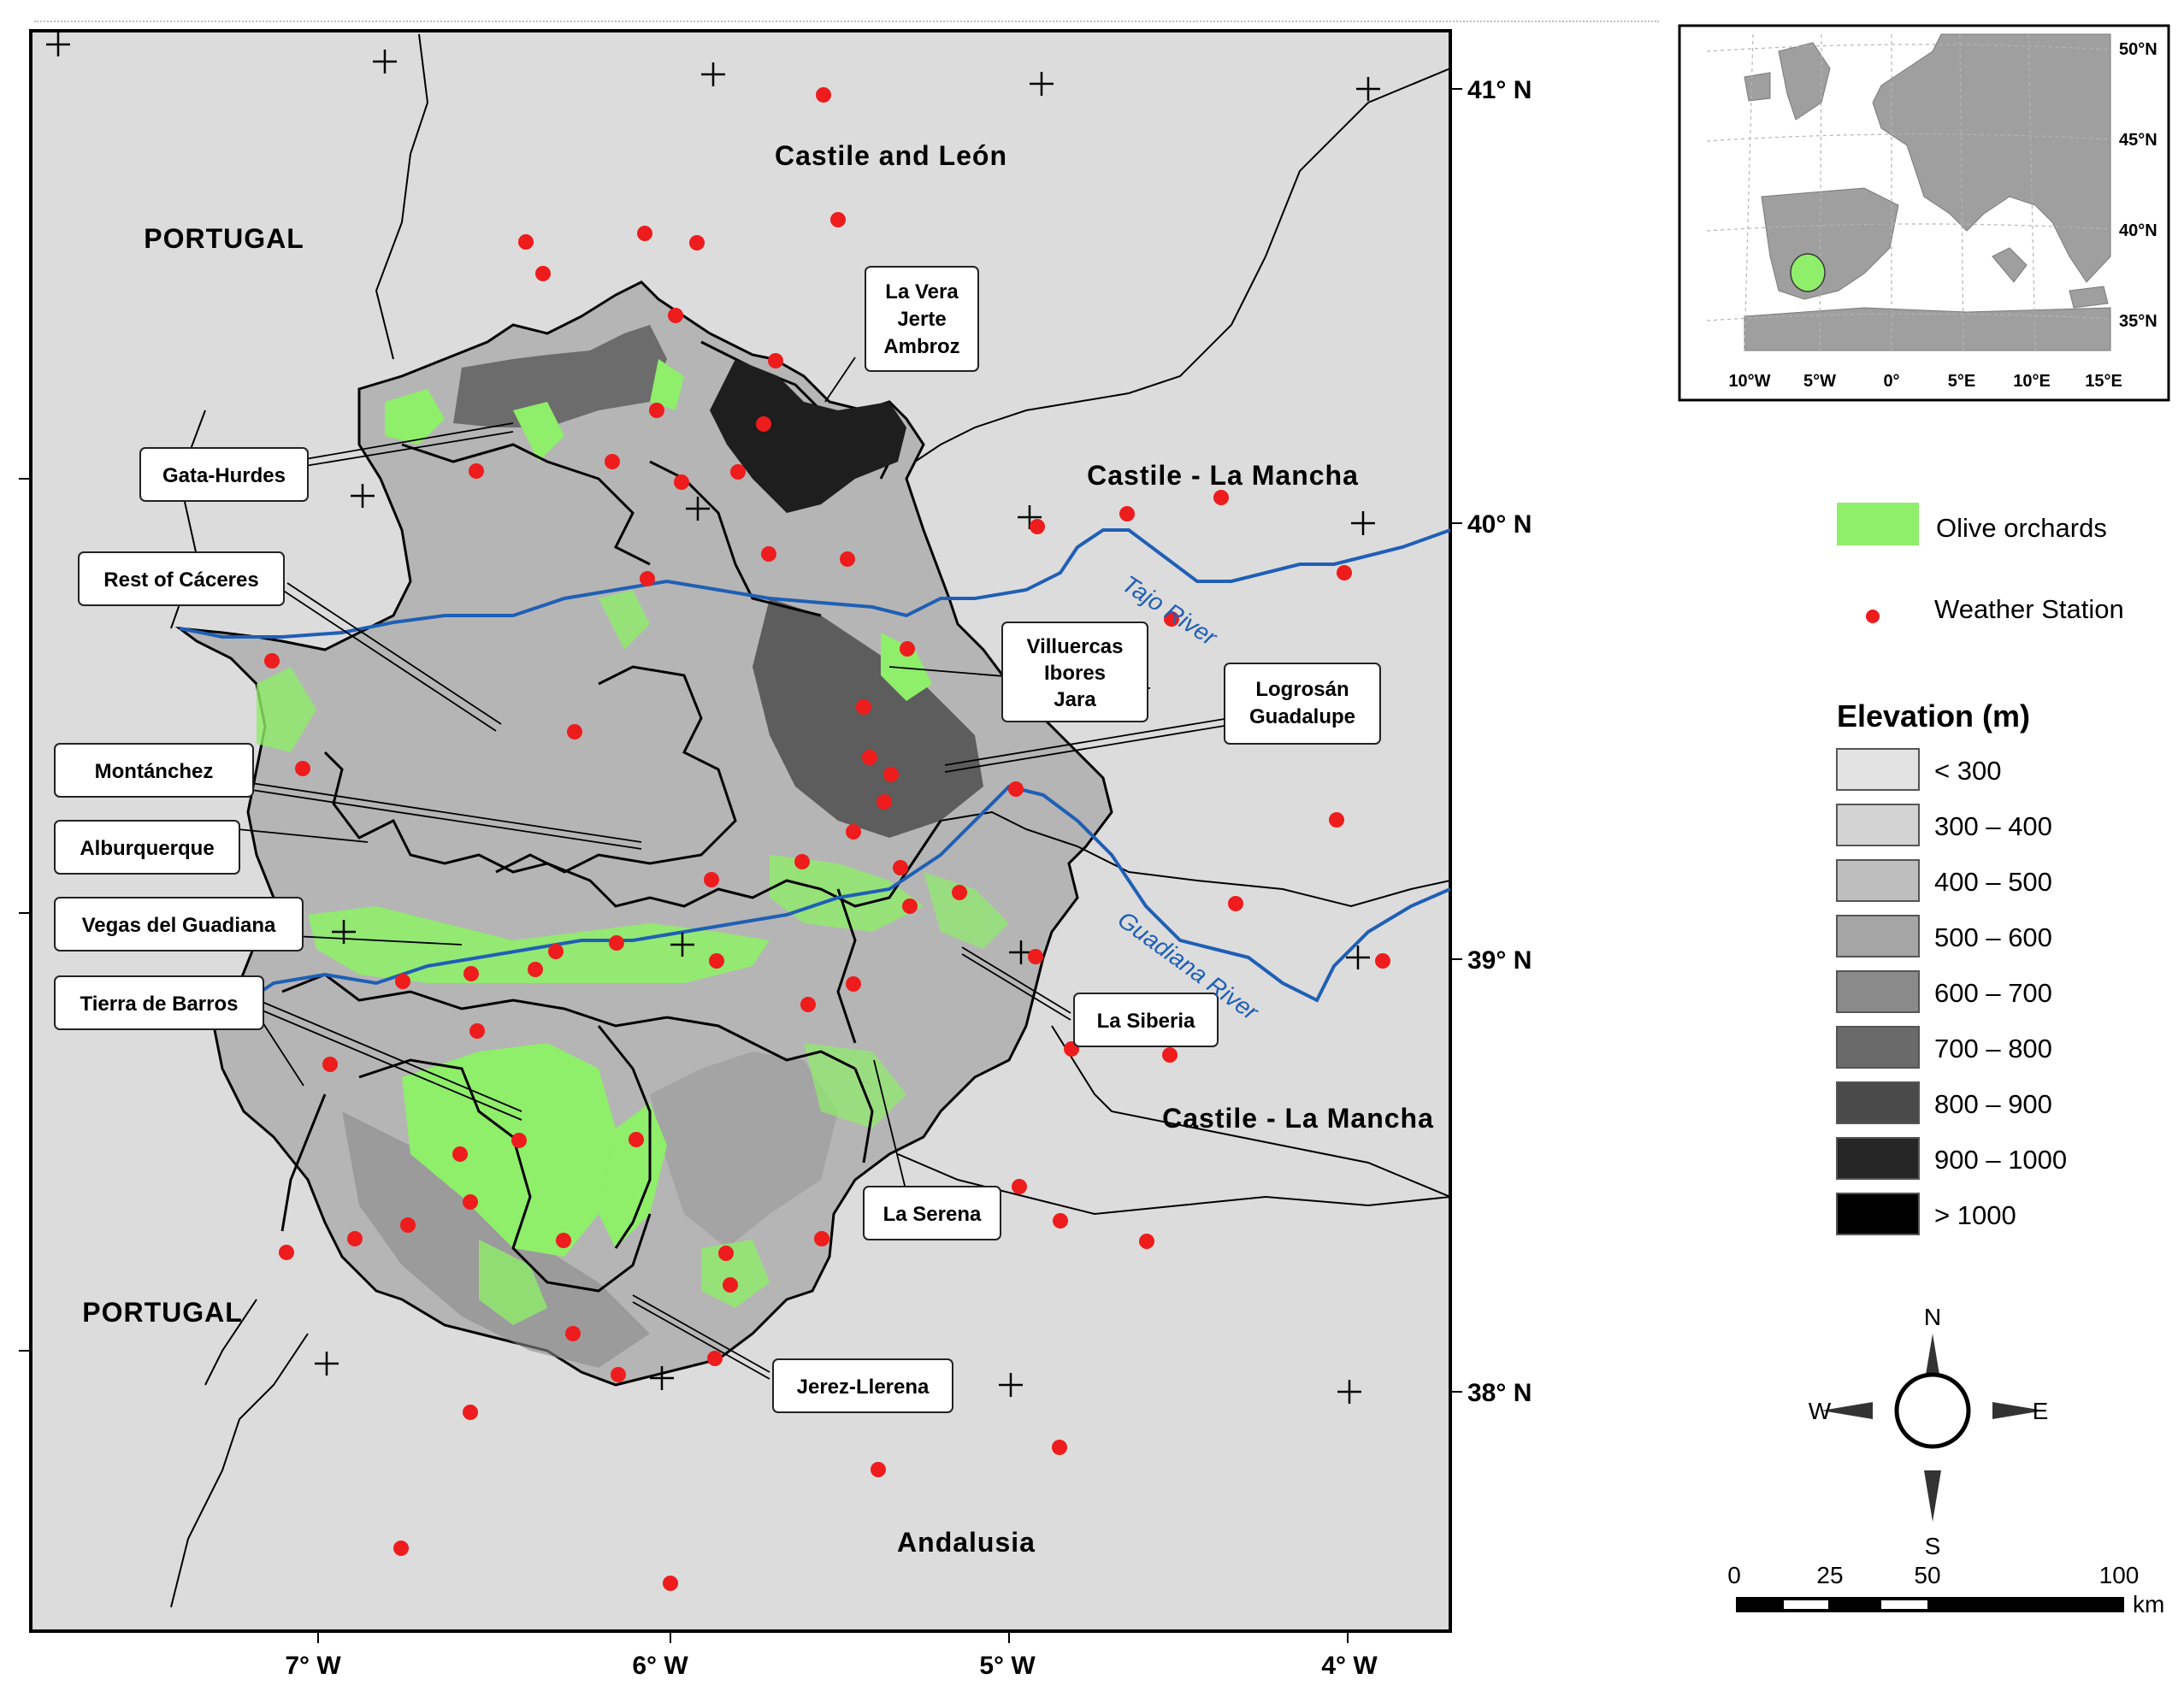  I want to click on inset-lat-35: 35°N, so click(2138, 321).